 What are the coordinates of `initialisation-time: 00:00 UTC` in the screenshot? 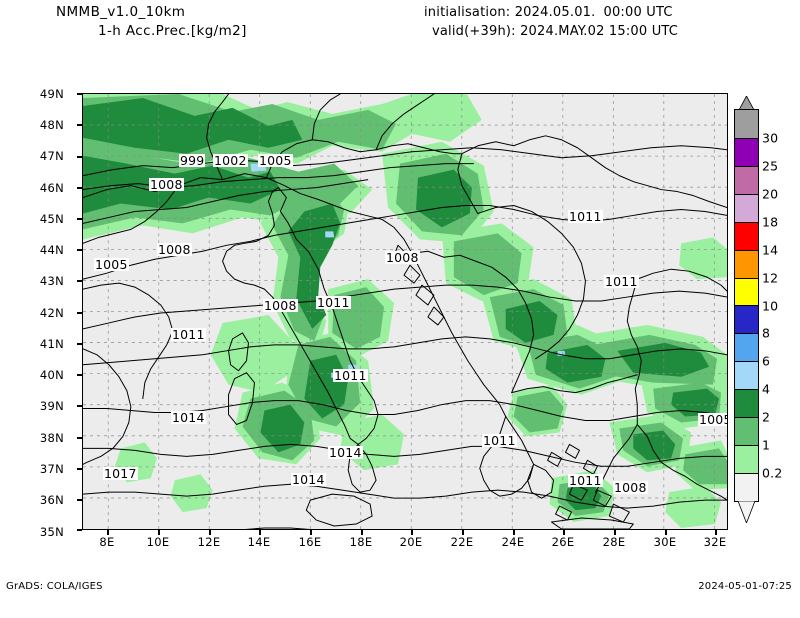 It's located at (638, 12).